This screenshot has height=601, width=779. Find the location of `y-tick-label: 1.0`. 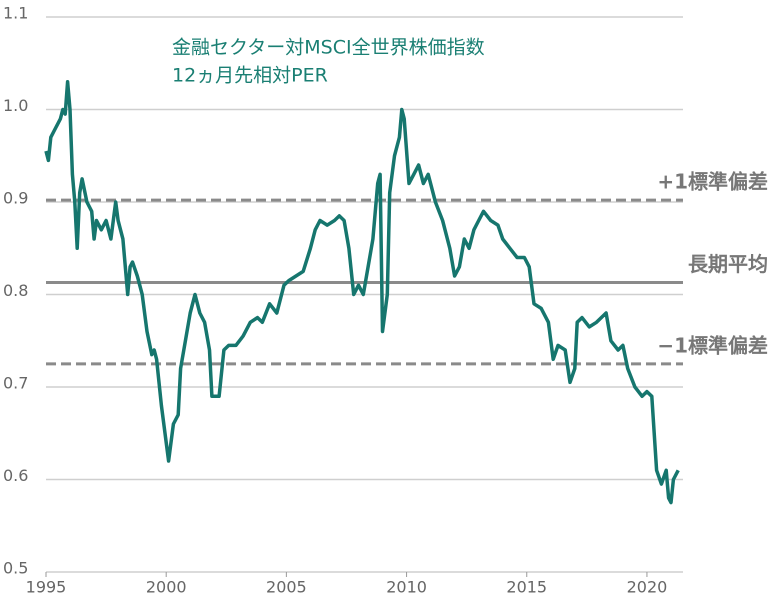

y-tick-label: 1.0 is located at coordinates (15, 105).